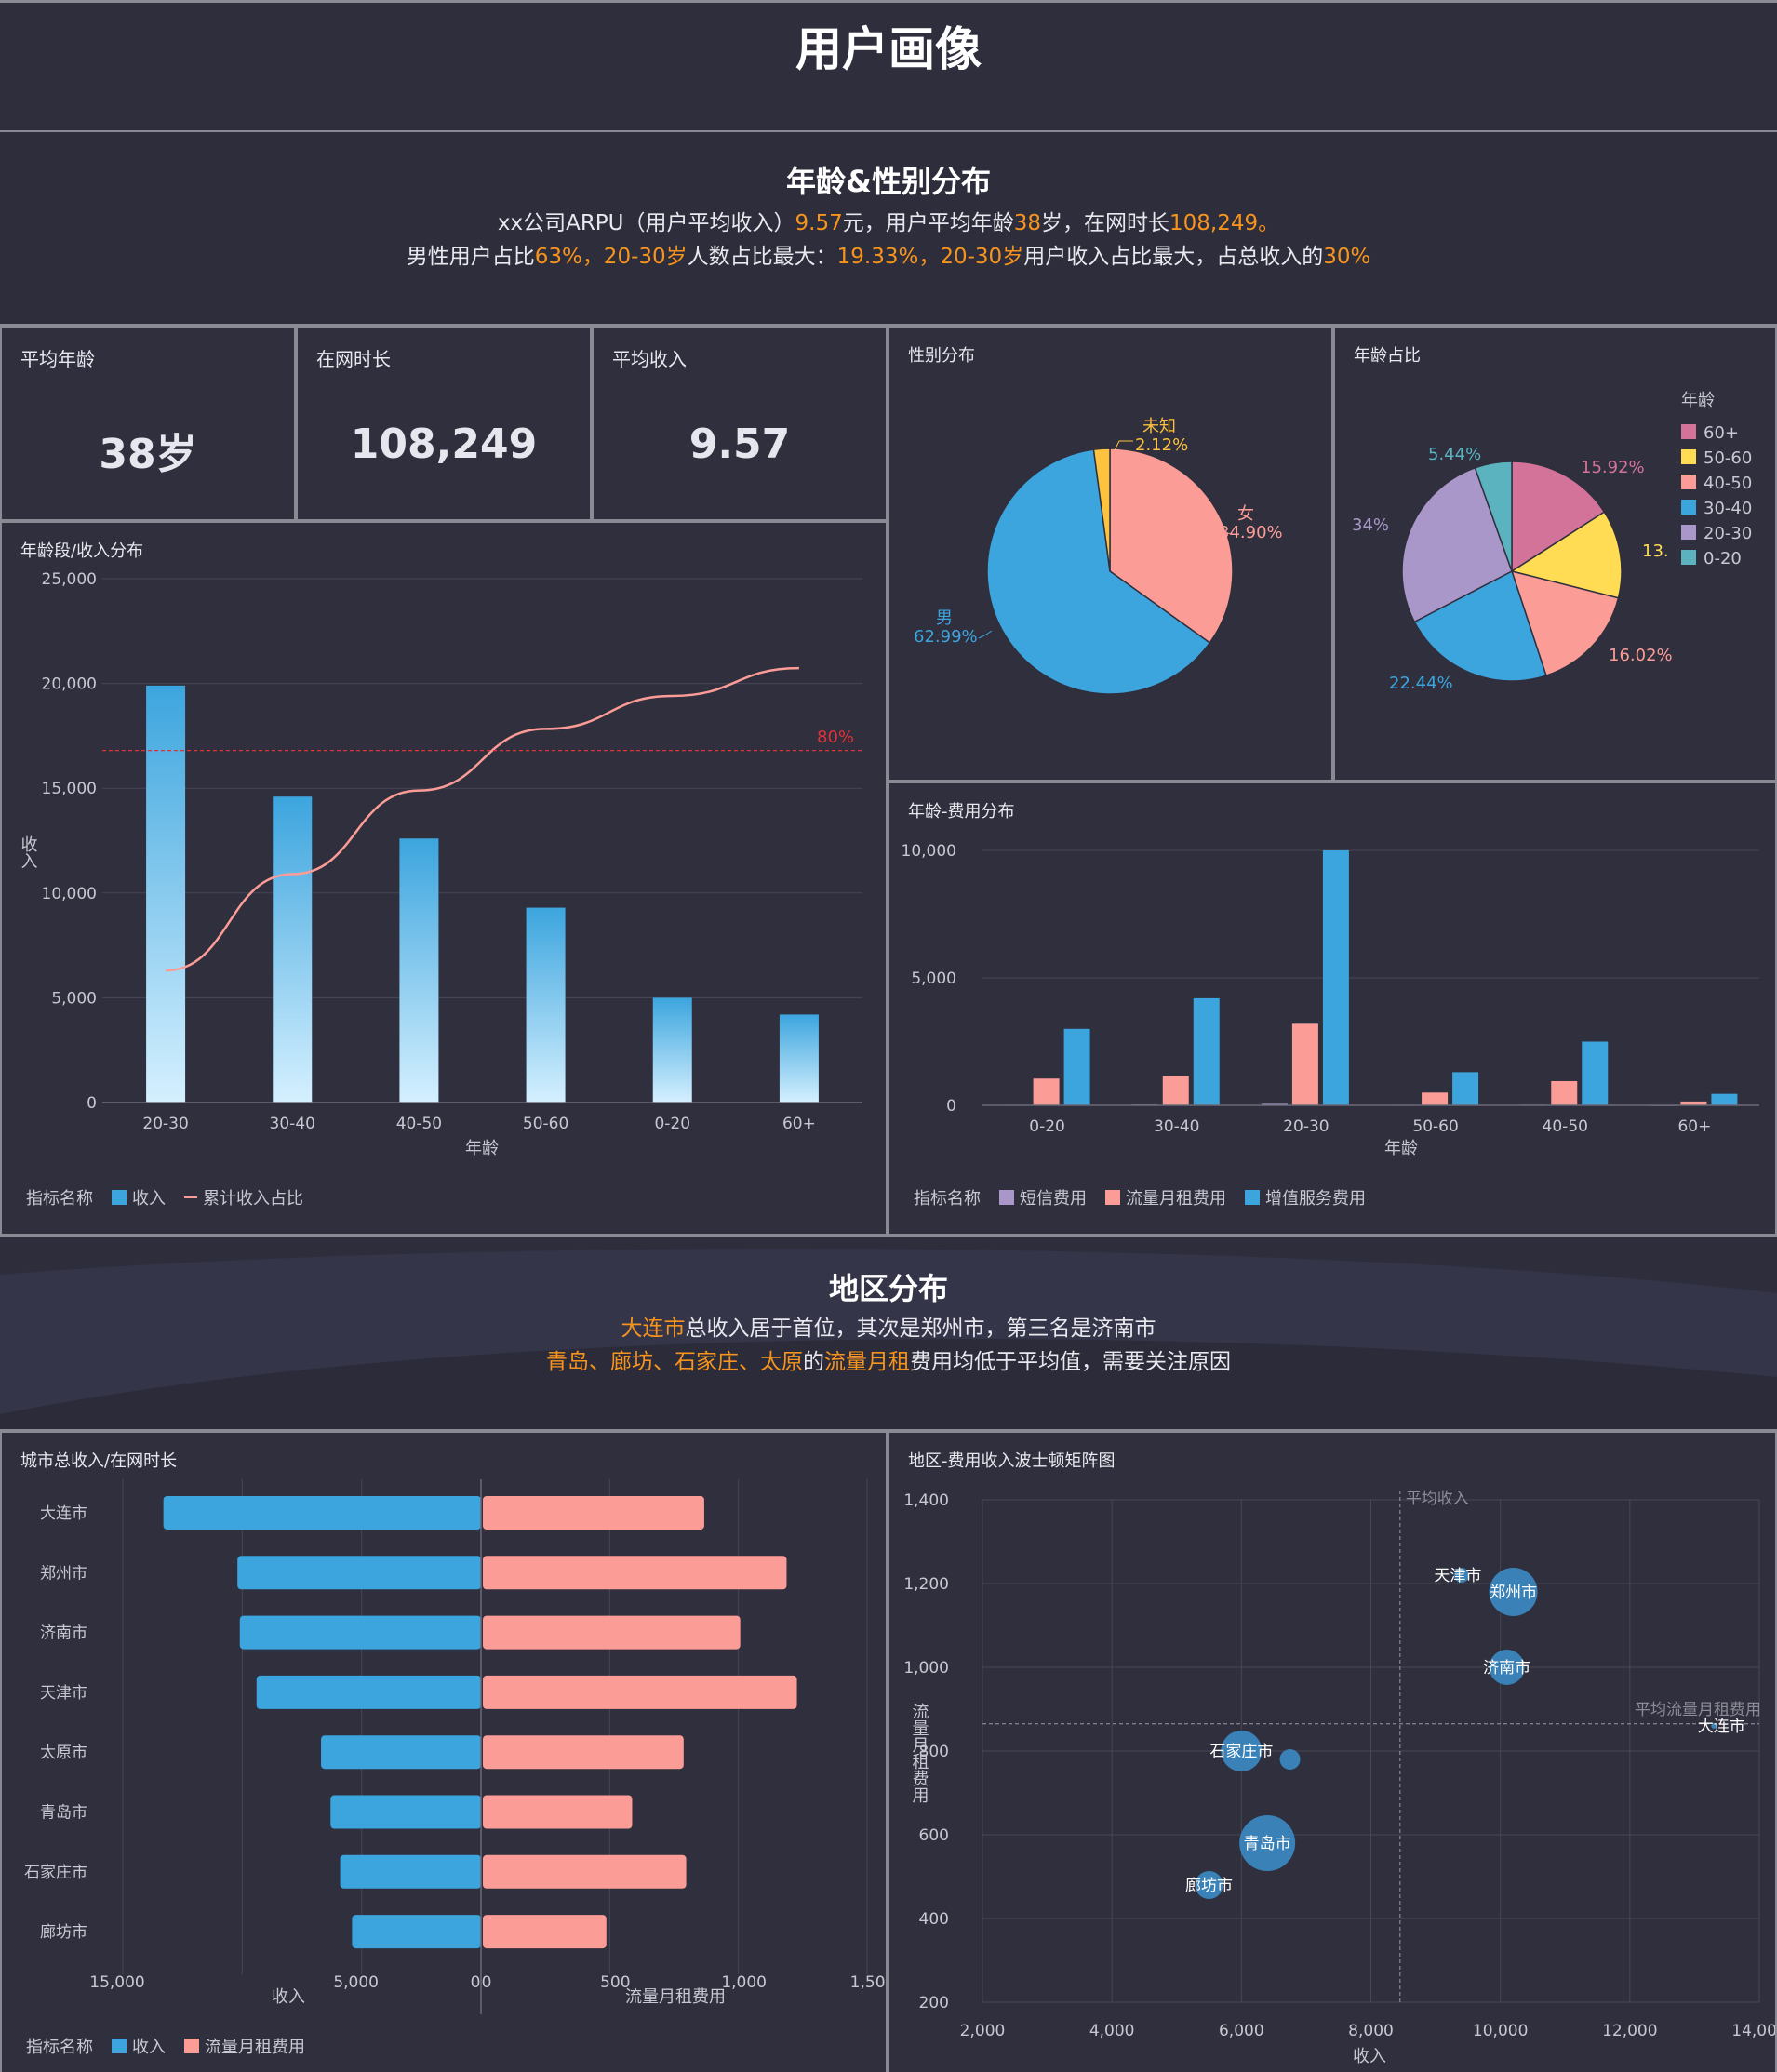 This screenshot has height=2072, width=1777. What do you see at coordinates (1242, 1751) in the screenshot?
I see `bubble-石家庄市` at bounding box center [1242, 1751].